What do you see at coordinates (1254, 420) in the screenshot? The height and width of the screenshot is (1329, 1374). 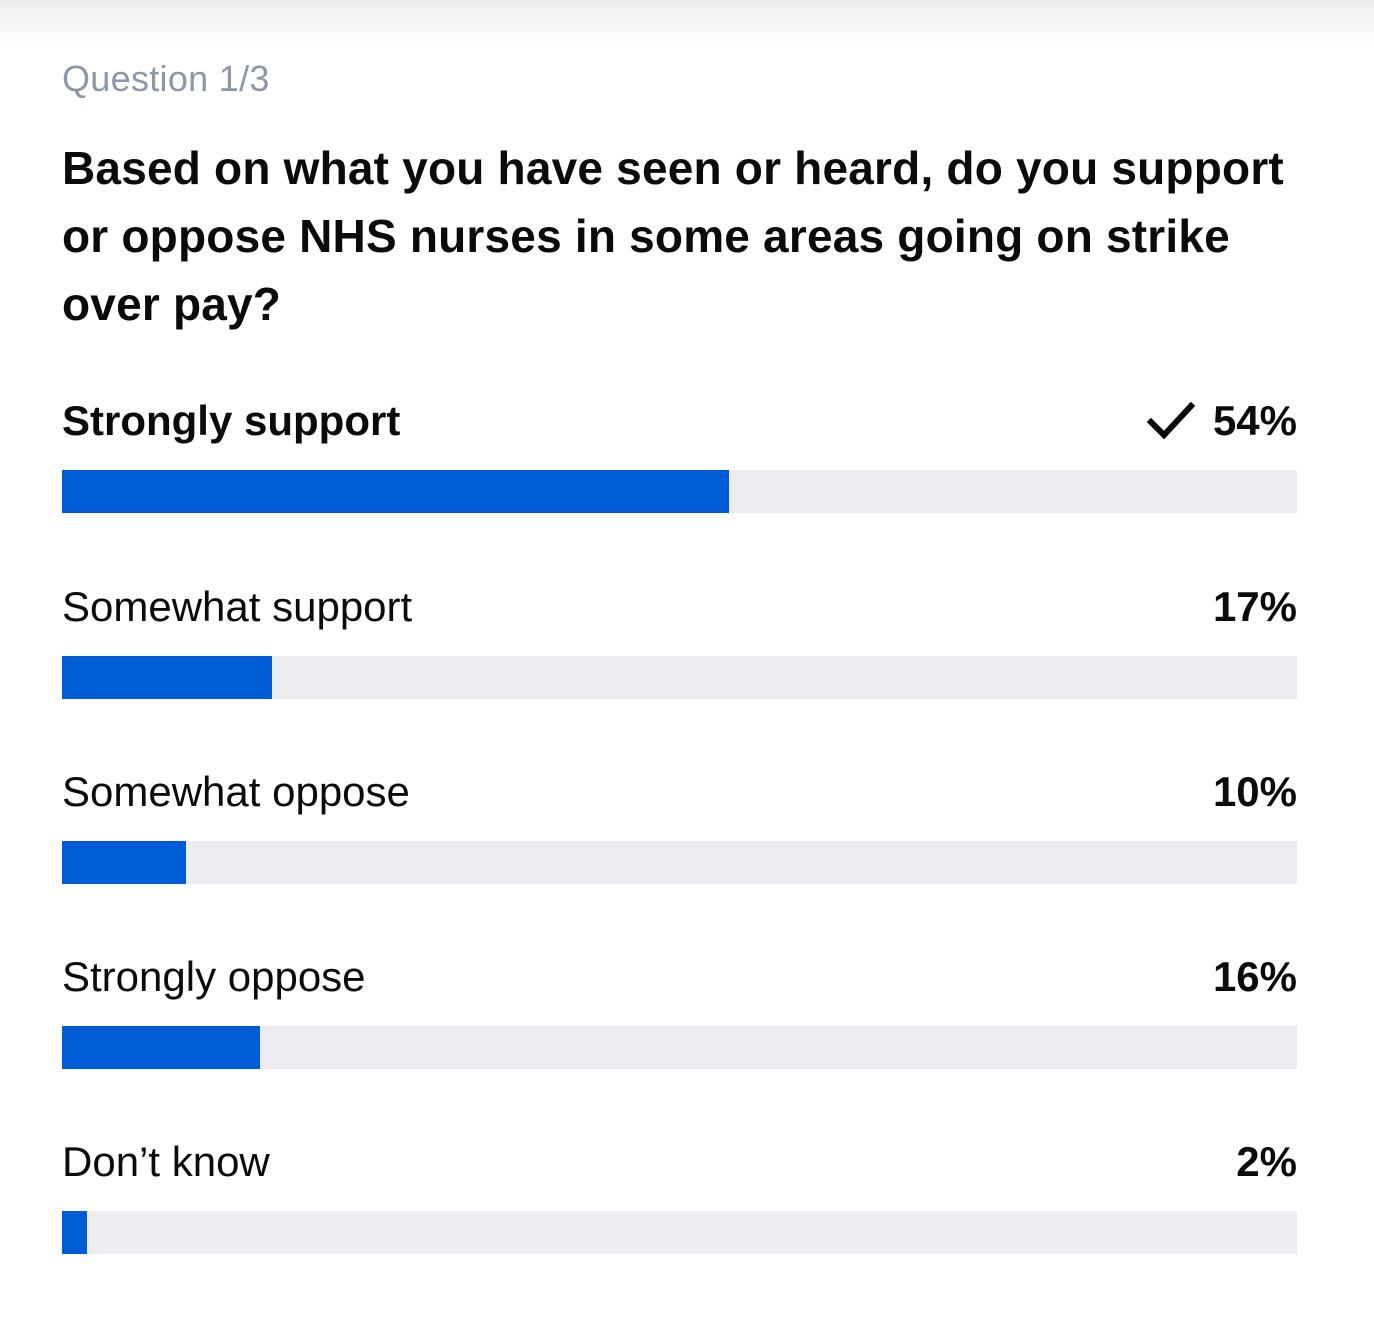 I see `option-percent: 54%` at bounding box center [1254, 420].